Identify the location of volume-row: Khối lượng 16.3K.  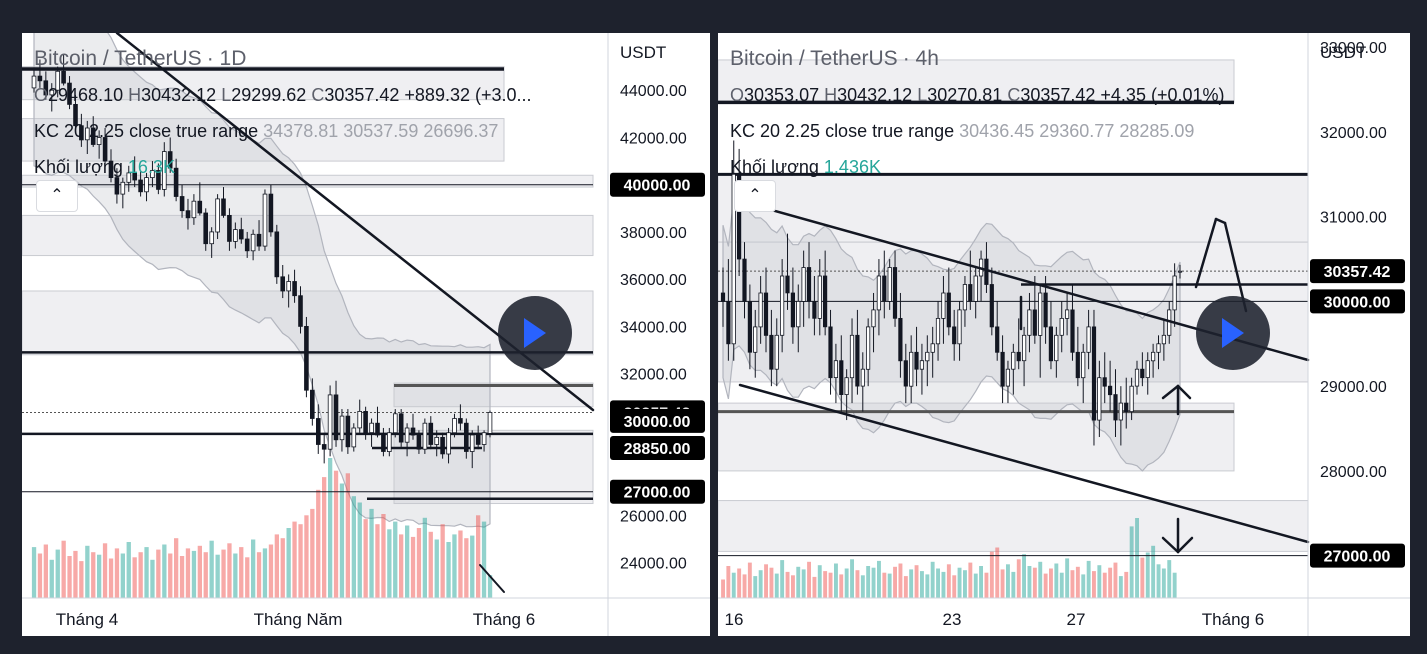
(283, 167).